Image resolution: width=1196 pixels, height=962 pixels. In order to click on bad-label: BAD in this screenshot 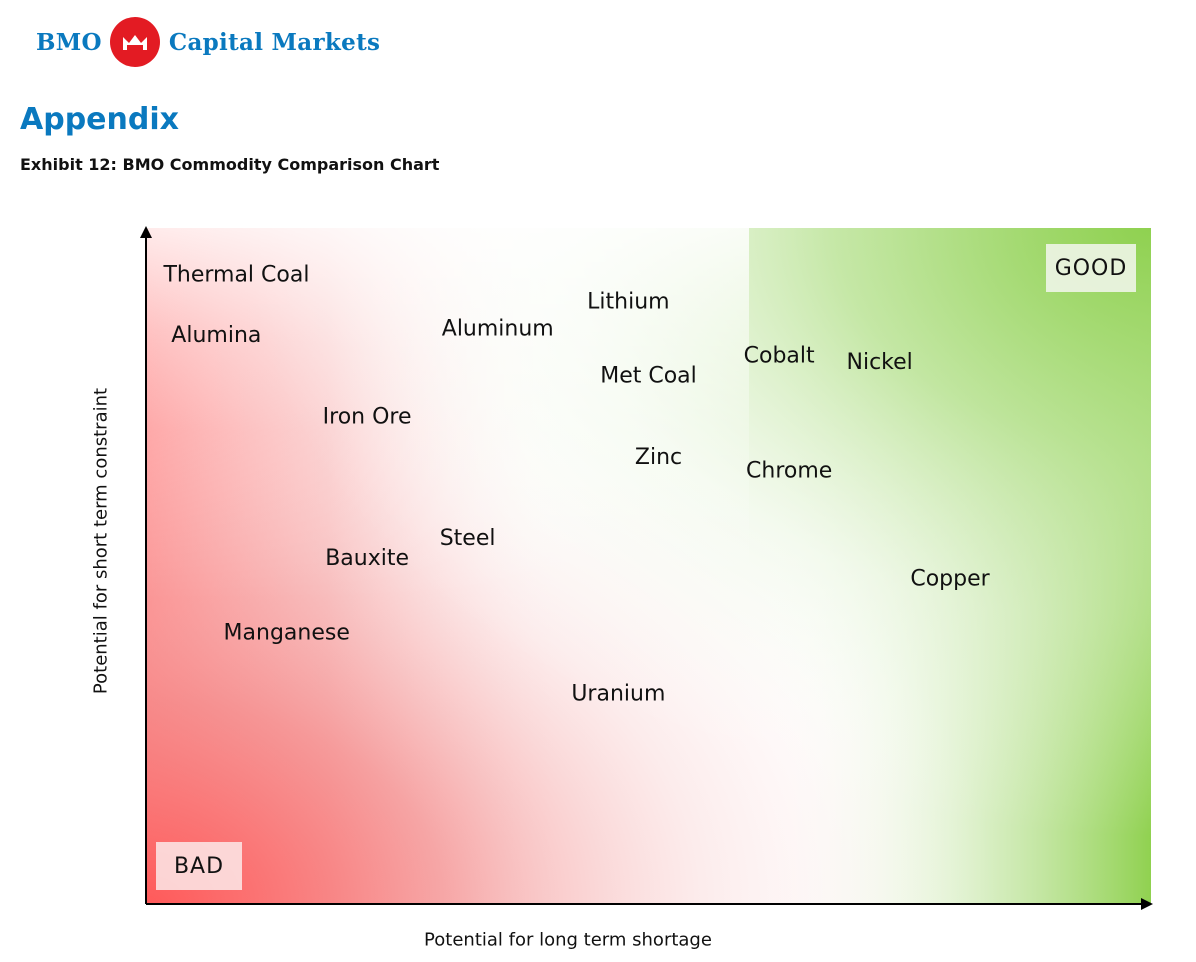, I will do `click(199, 866)`.